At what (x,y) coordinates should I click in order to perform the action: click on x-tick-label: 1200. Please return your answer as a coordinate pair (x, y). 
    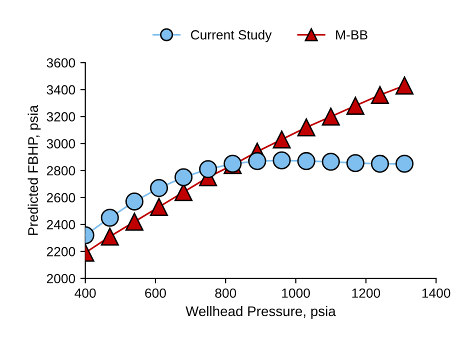
    Looking at the image, I should click on (366, 293).